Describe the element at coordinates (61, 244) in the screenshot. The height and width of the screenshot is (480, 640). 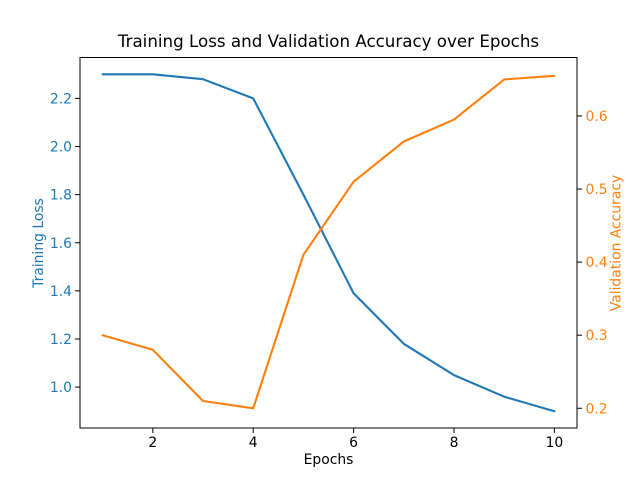
I see `y-left-tick-label: 1.6` at that location.